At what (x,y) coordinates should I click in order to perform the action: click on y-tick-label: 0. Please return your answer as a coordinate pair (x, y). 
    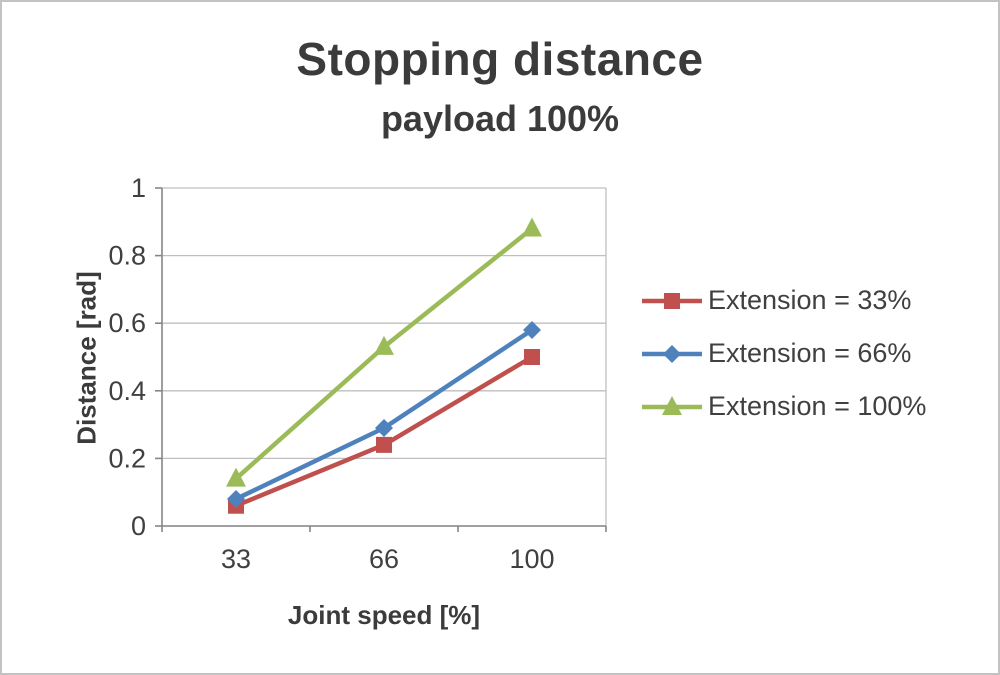
    Looking at the image, I should click on (138, 526).